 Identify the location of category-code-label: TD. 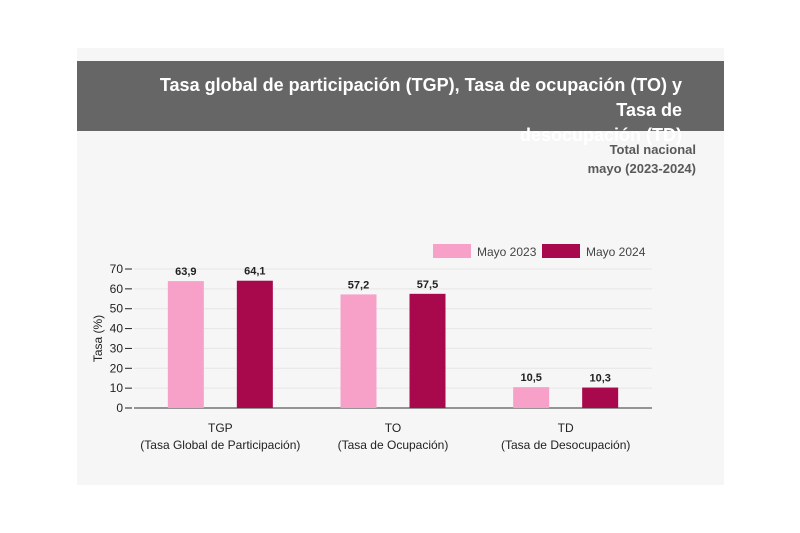
(566, 428).